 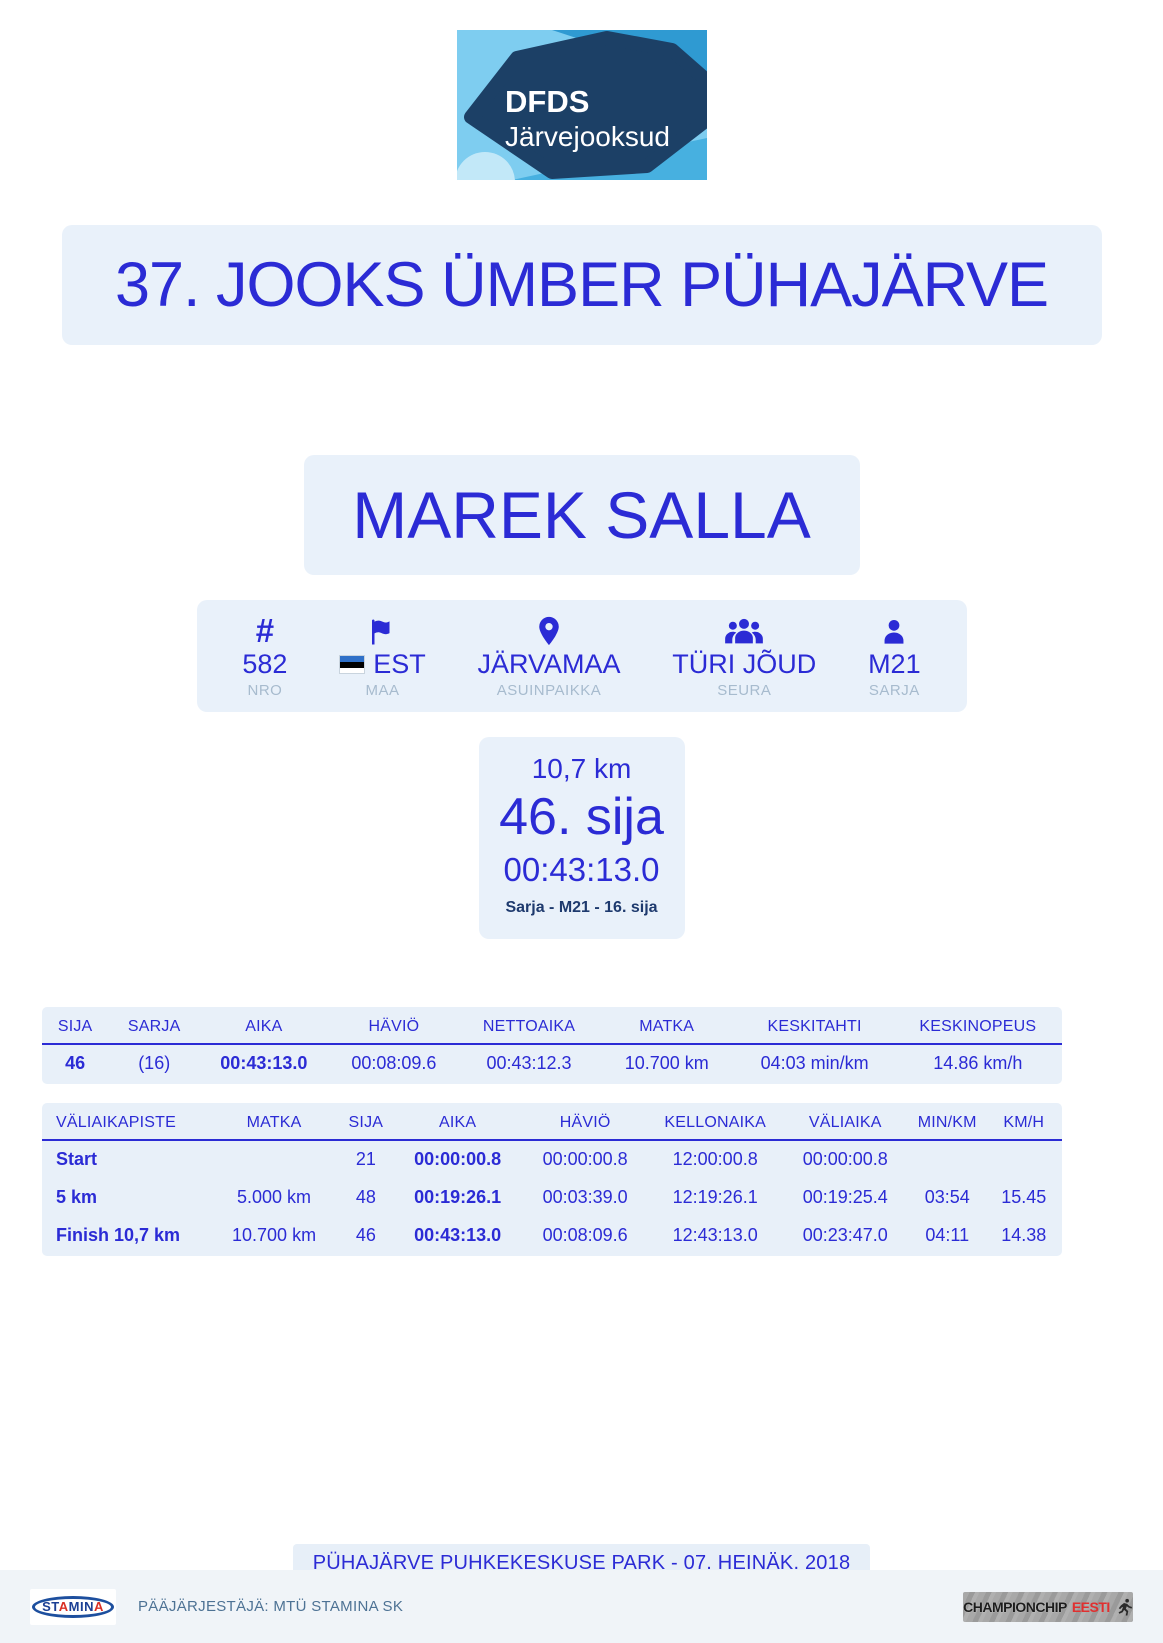 I want to click on stamina-logo: STAMINA, so click(x=73, y=1606).